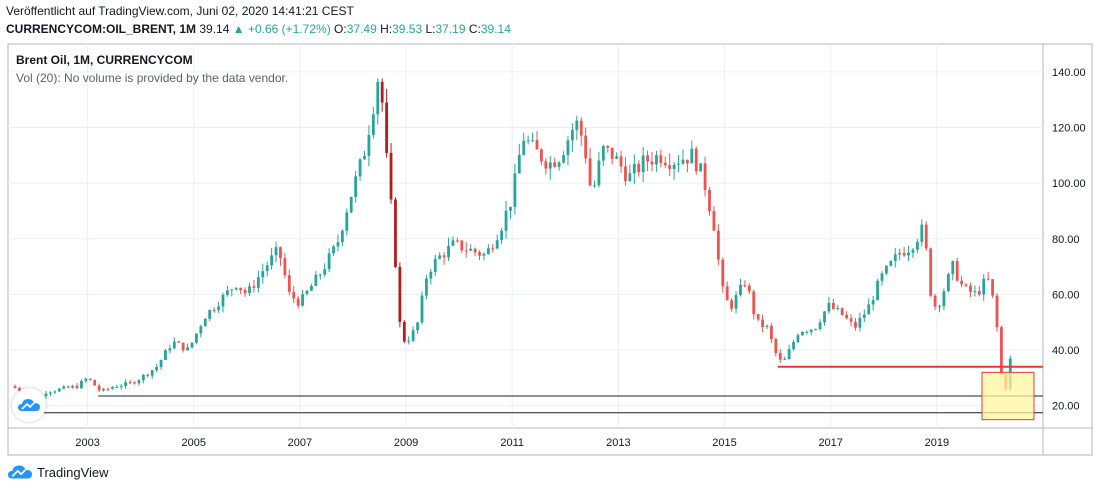 This screenshot has height=492, width=1100. What do you see at coordinates (361, 29) in the screenshot?
I see `open-value: 37.49` at bounding box center [361, 29].